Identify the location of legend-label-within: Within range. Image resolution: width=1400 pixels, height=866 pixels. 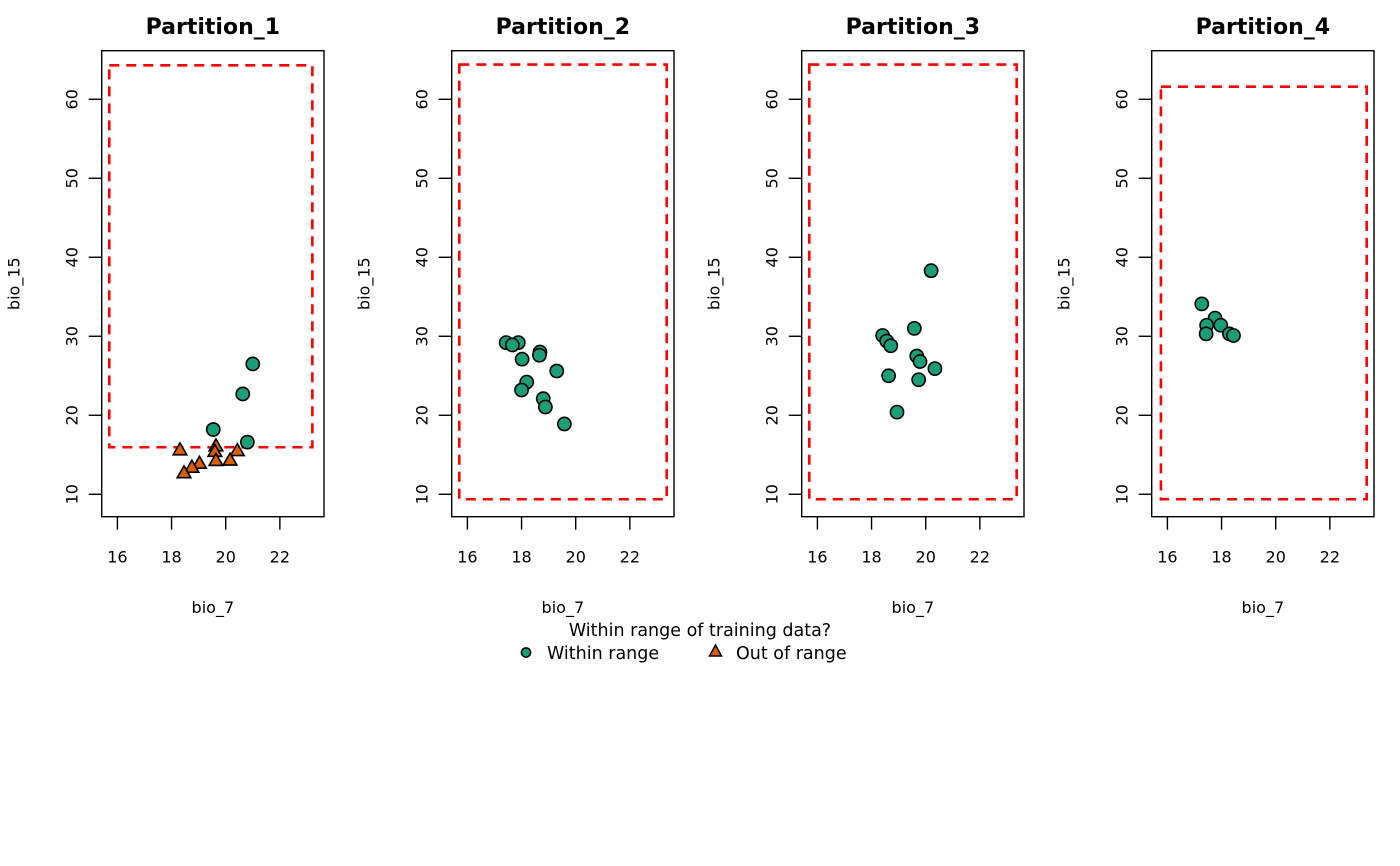
(603, 654).